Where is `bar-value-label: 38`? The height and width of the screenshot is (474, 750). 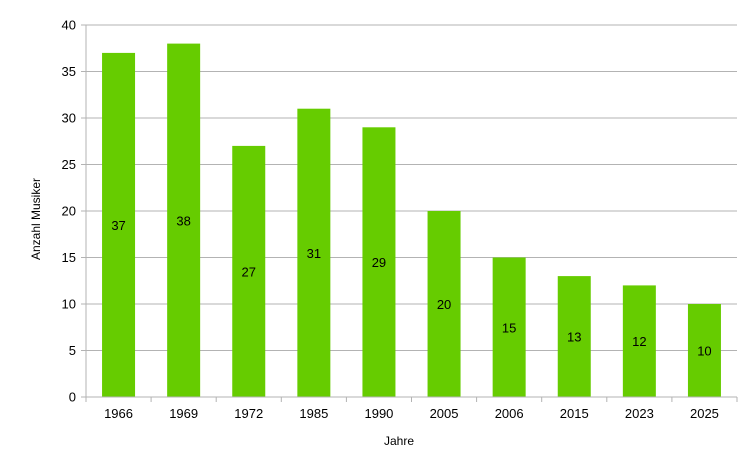
bar-value-label: 38 is located at coordinates (183, 220).